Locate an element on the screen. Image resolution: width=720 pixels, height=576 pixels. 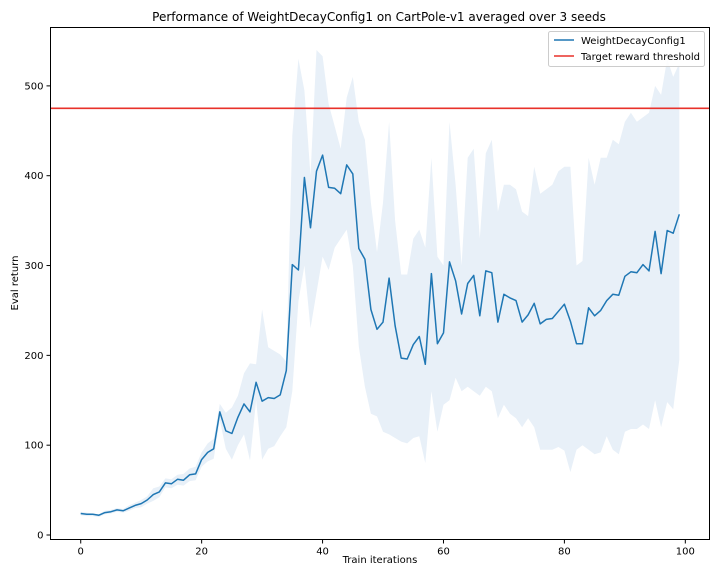
y-tick-label: 0 is located at coordinates (40, 536).